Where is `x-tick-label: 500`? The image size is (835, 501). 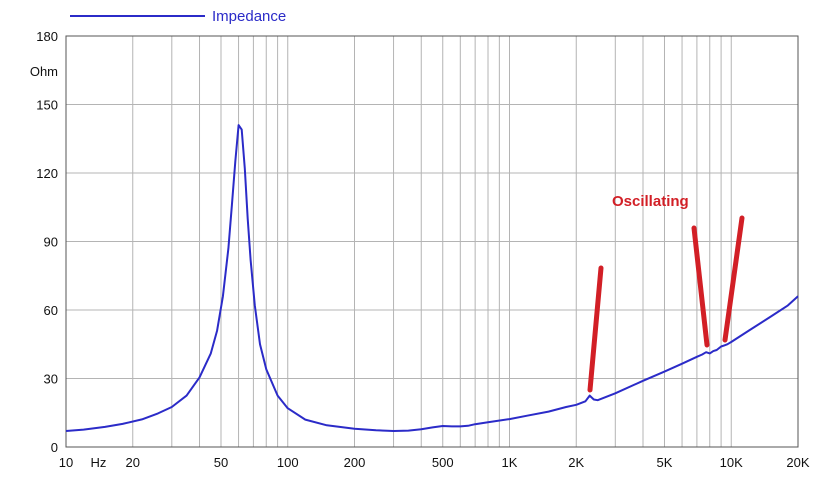
x-tick-label: 500 is located at coordinates (443, 462).